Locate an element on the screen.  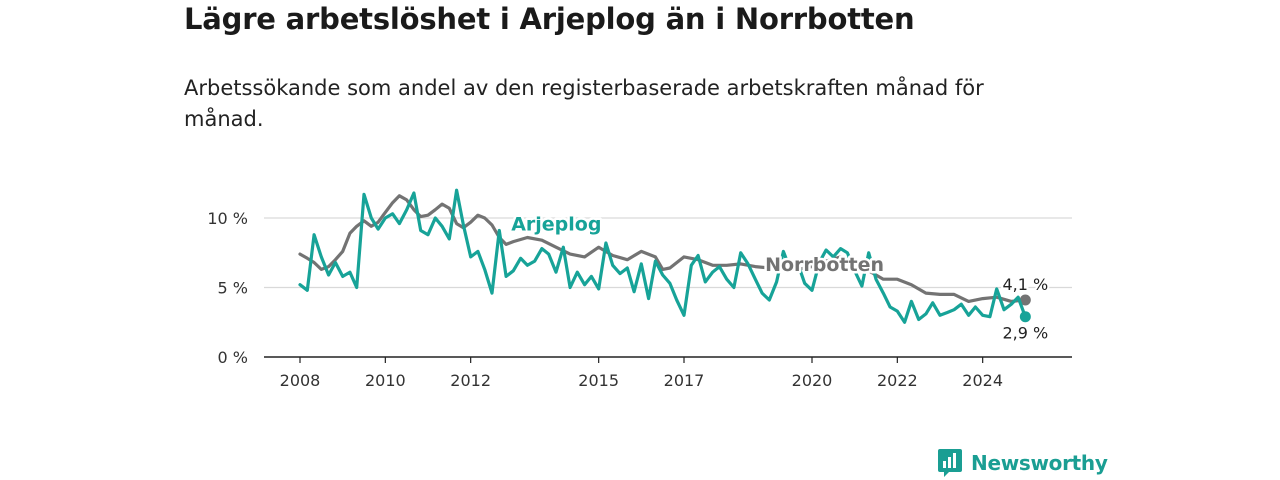
newsworthy-logo-icon is located at coordinates (950, 463).